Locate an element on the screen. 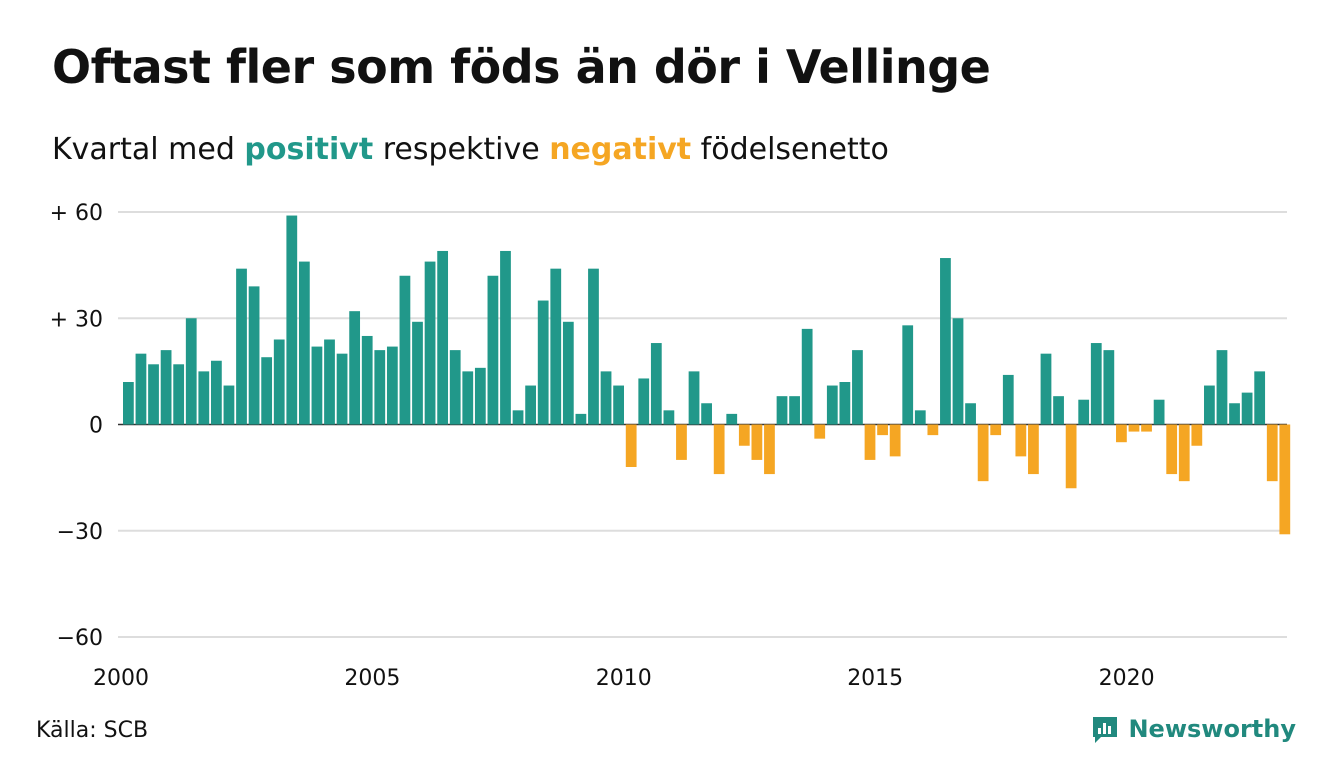 The width and height of the screenshot is (1340, 780). x-tick-label: 2015 is located at coordinates (875, 678).